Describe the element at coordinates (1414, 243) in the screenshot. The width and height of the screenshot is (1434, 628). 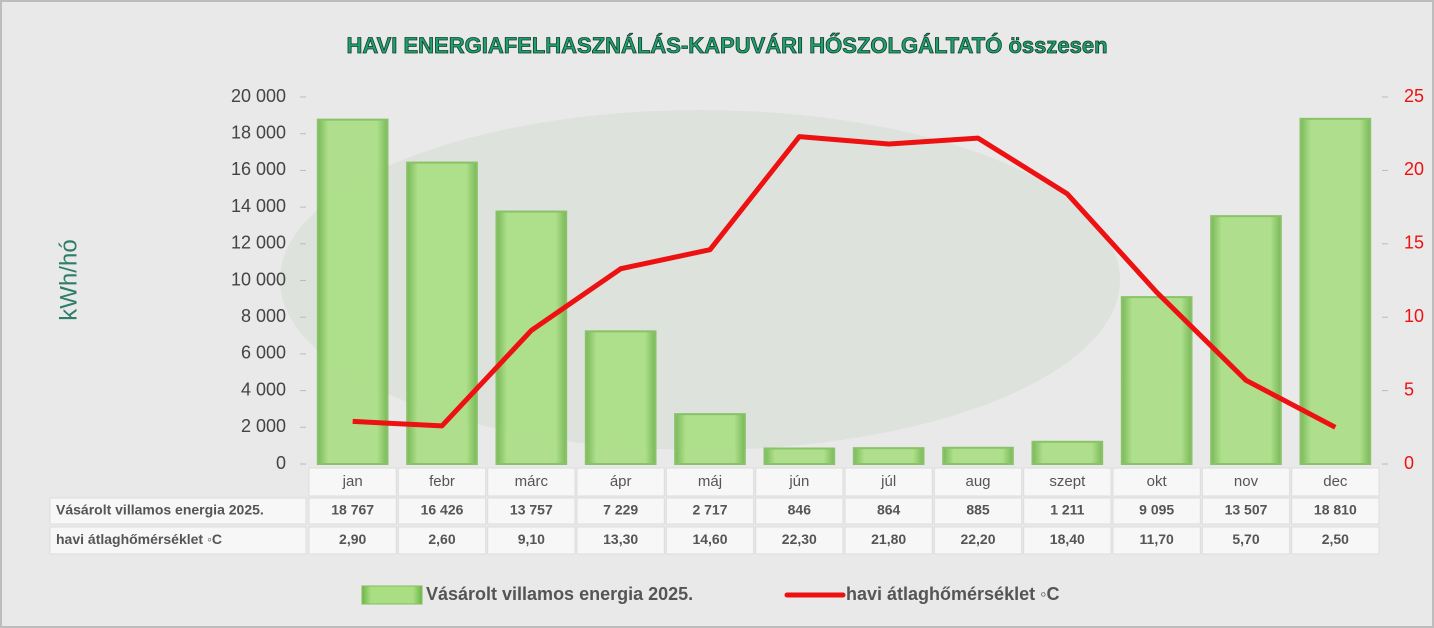
I see `y2-tick-label: 15` at that location.